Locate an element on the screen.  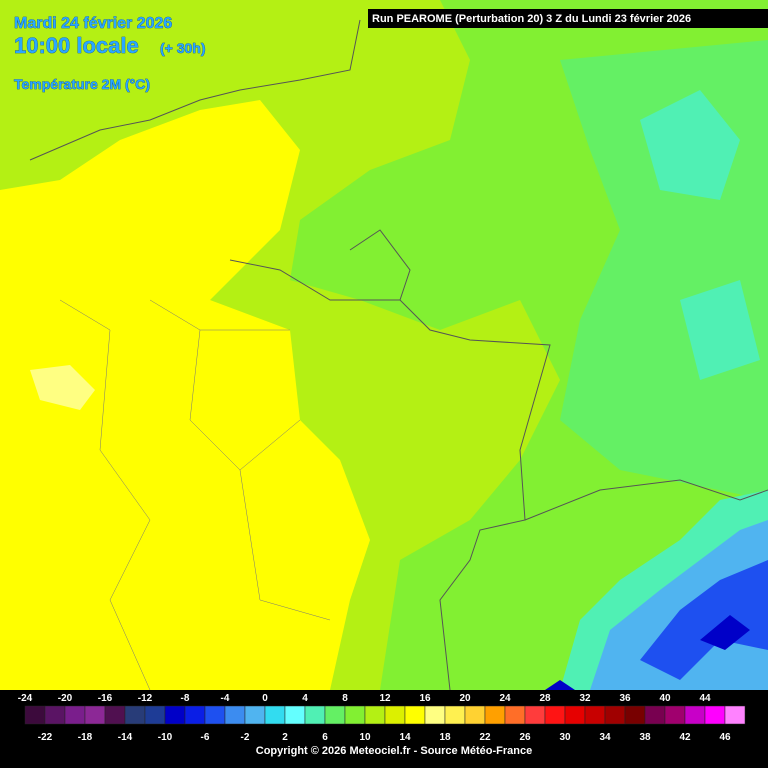
legend-label: -2 is located at coordinates (245, 737).